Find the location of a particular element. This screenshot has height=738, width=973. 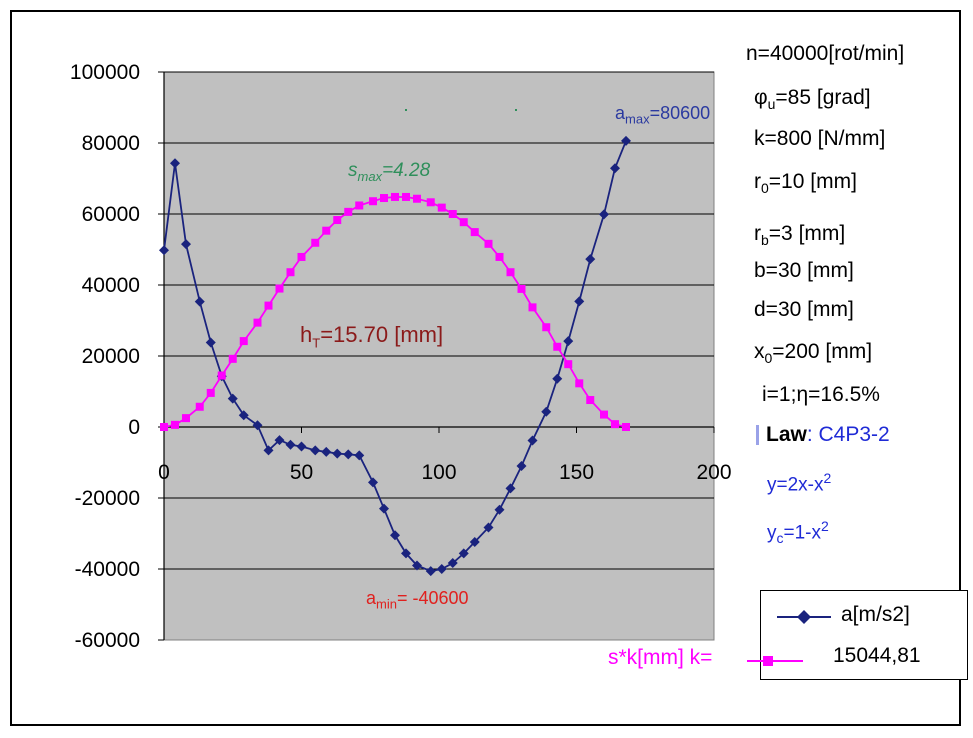

param-rb: rb=3 [mm] is located at coordinates (800, 235).